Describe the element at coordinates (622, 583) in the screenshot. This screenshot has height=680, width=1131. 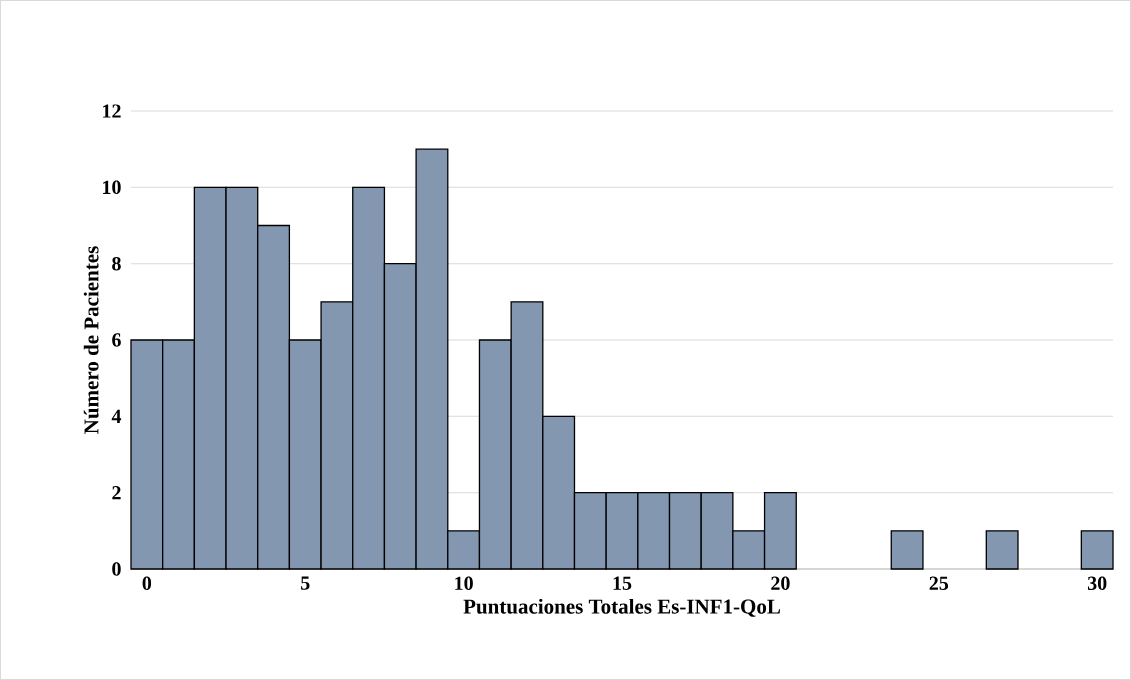
I see `x-tick-label: 15` at that location.